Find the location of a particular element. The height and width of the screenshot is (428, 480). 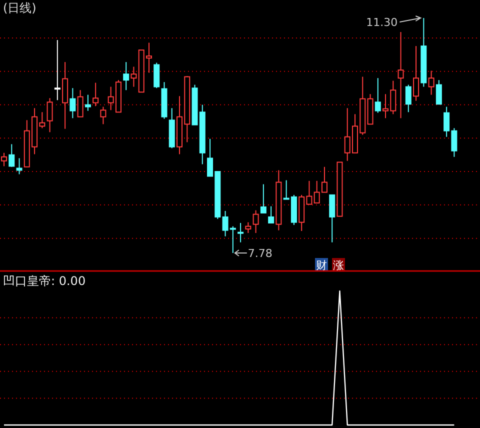

text: 财 is located at coordinates (321, 265).